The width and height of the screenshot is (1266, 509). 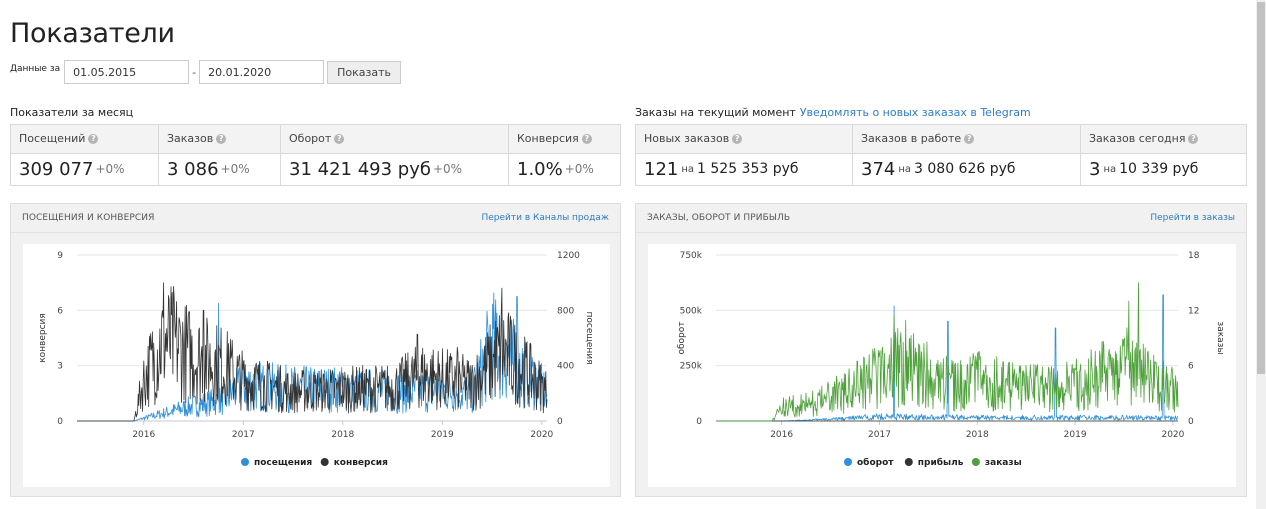 I want to click on stat-count: 3, so click(x=1095, y=169).